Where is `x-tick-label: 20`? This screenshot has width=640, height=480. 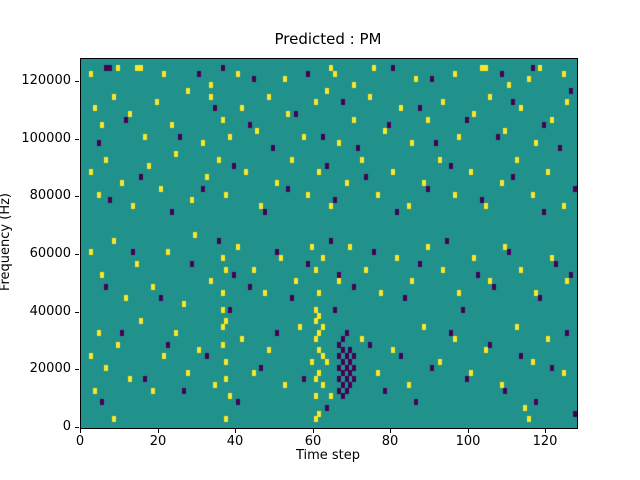 x-tick-label: 20 is located at coordinates (158, 441).